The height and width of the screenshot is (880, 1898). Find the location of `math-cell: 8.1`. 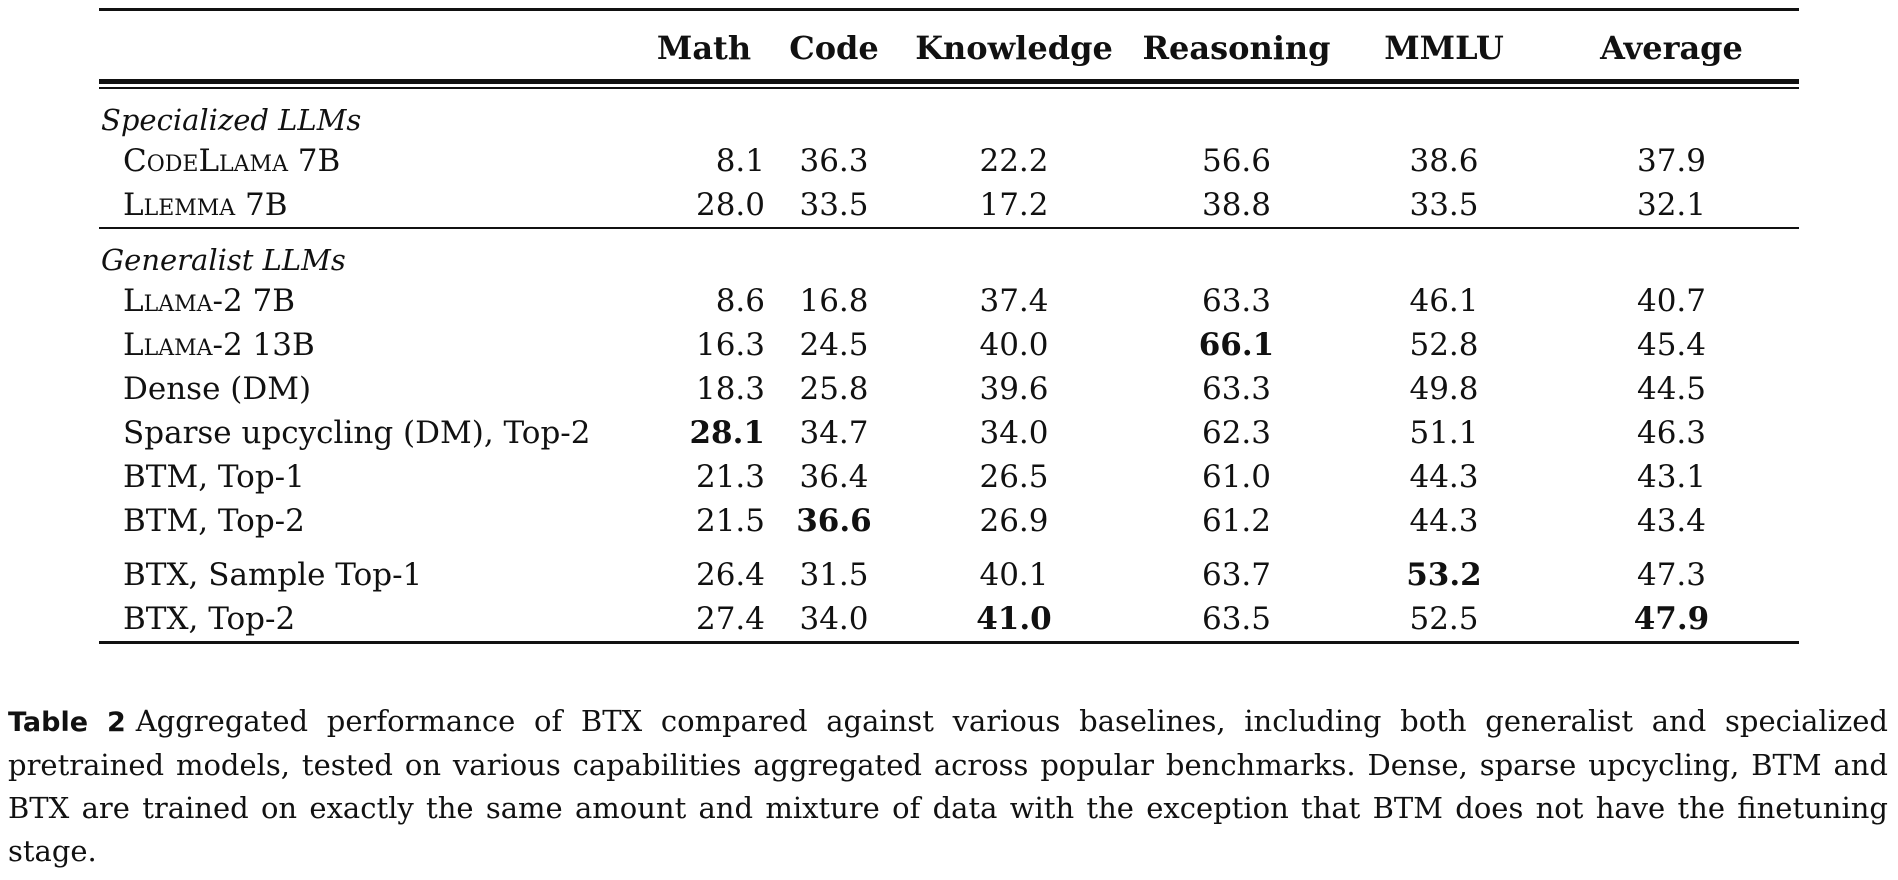

math-cell: 8.1 is located at coordinates (740, 161).